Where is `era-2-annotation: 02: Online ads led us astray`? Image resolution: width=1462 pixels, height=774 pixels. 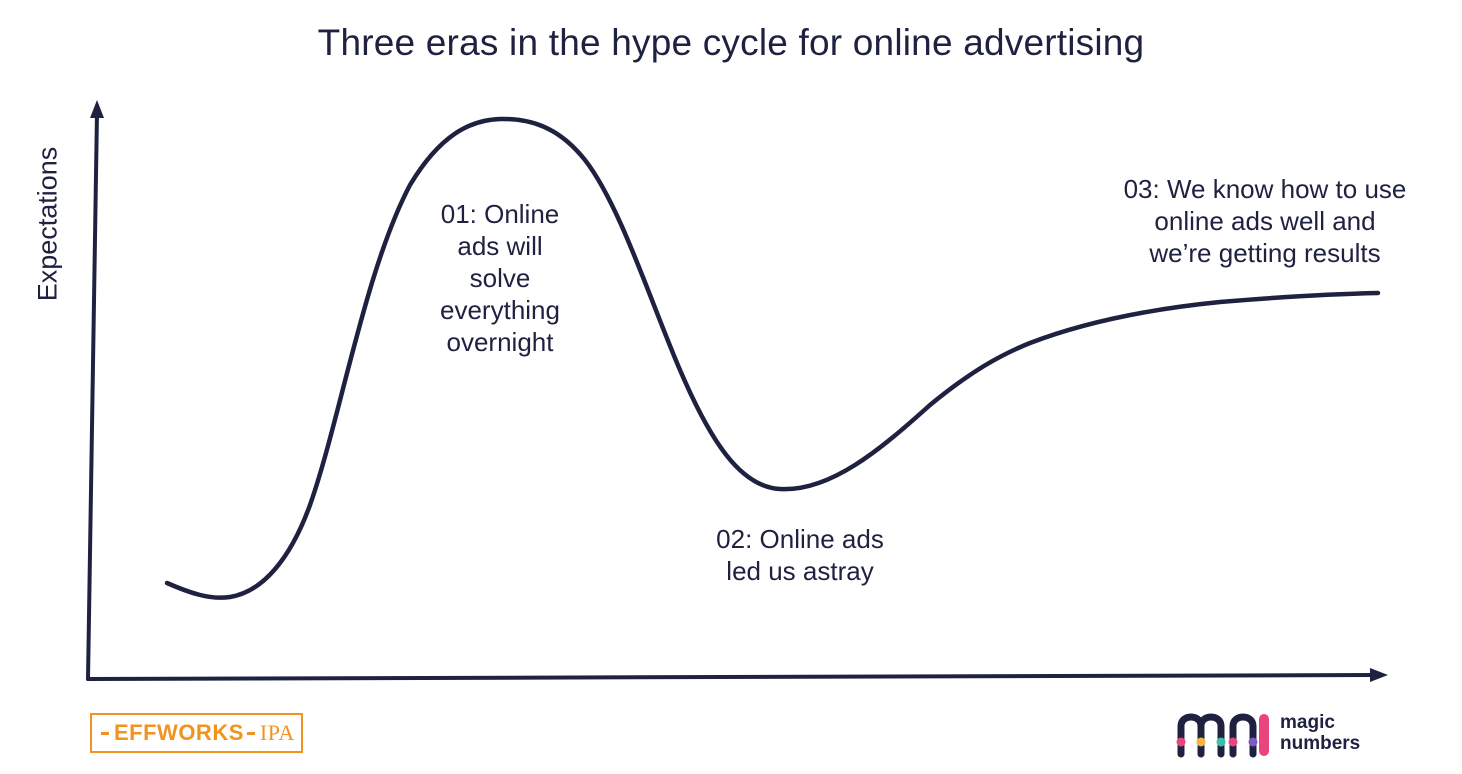 era-2-annotation: 02: Online ads led us astray is located at coordinates (800, 555).